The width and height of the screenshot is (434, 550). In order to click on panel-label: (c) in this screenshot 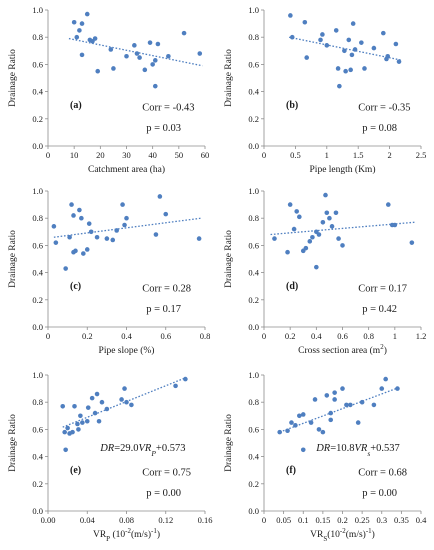, I will do `click(75, 286)`.